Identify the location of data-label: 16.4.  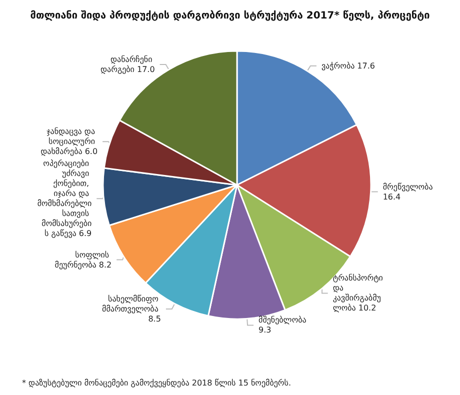
(391, 197).